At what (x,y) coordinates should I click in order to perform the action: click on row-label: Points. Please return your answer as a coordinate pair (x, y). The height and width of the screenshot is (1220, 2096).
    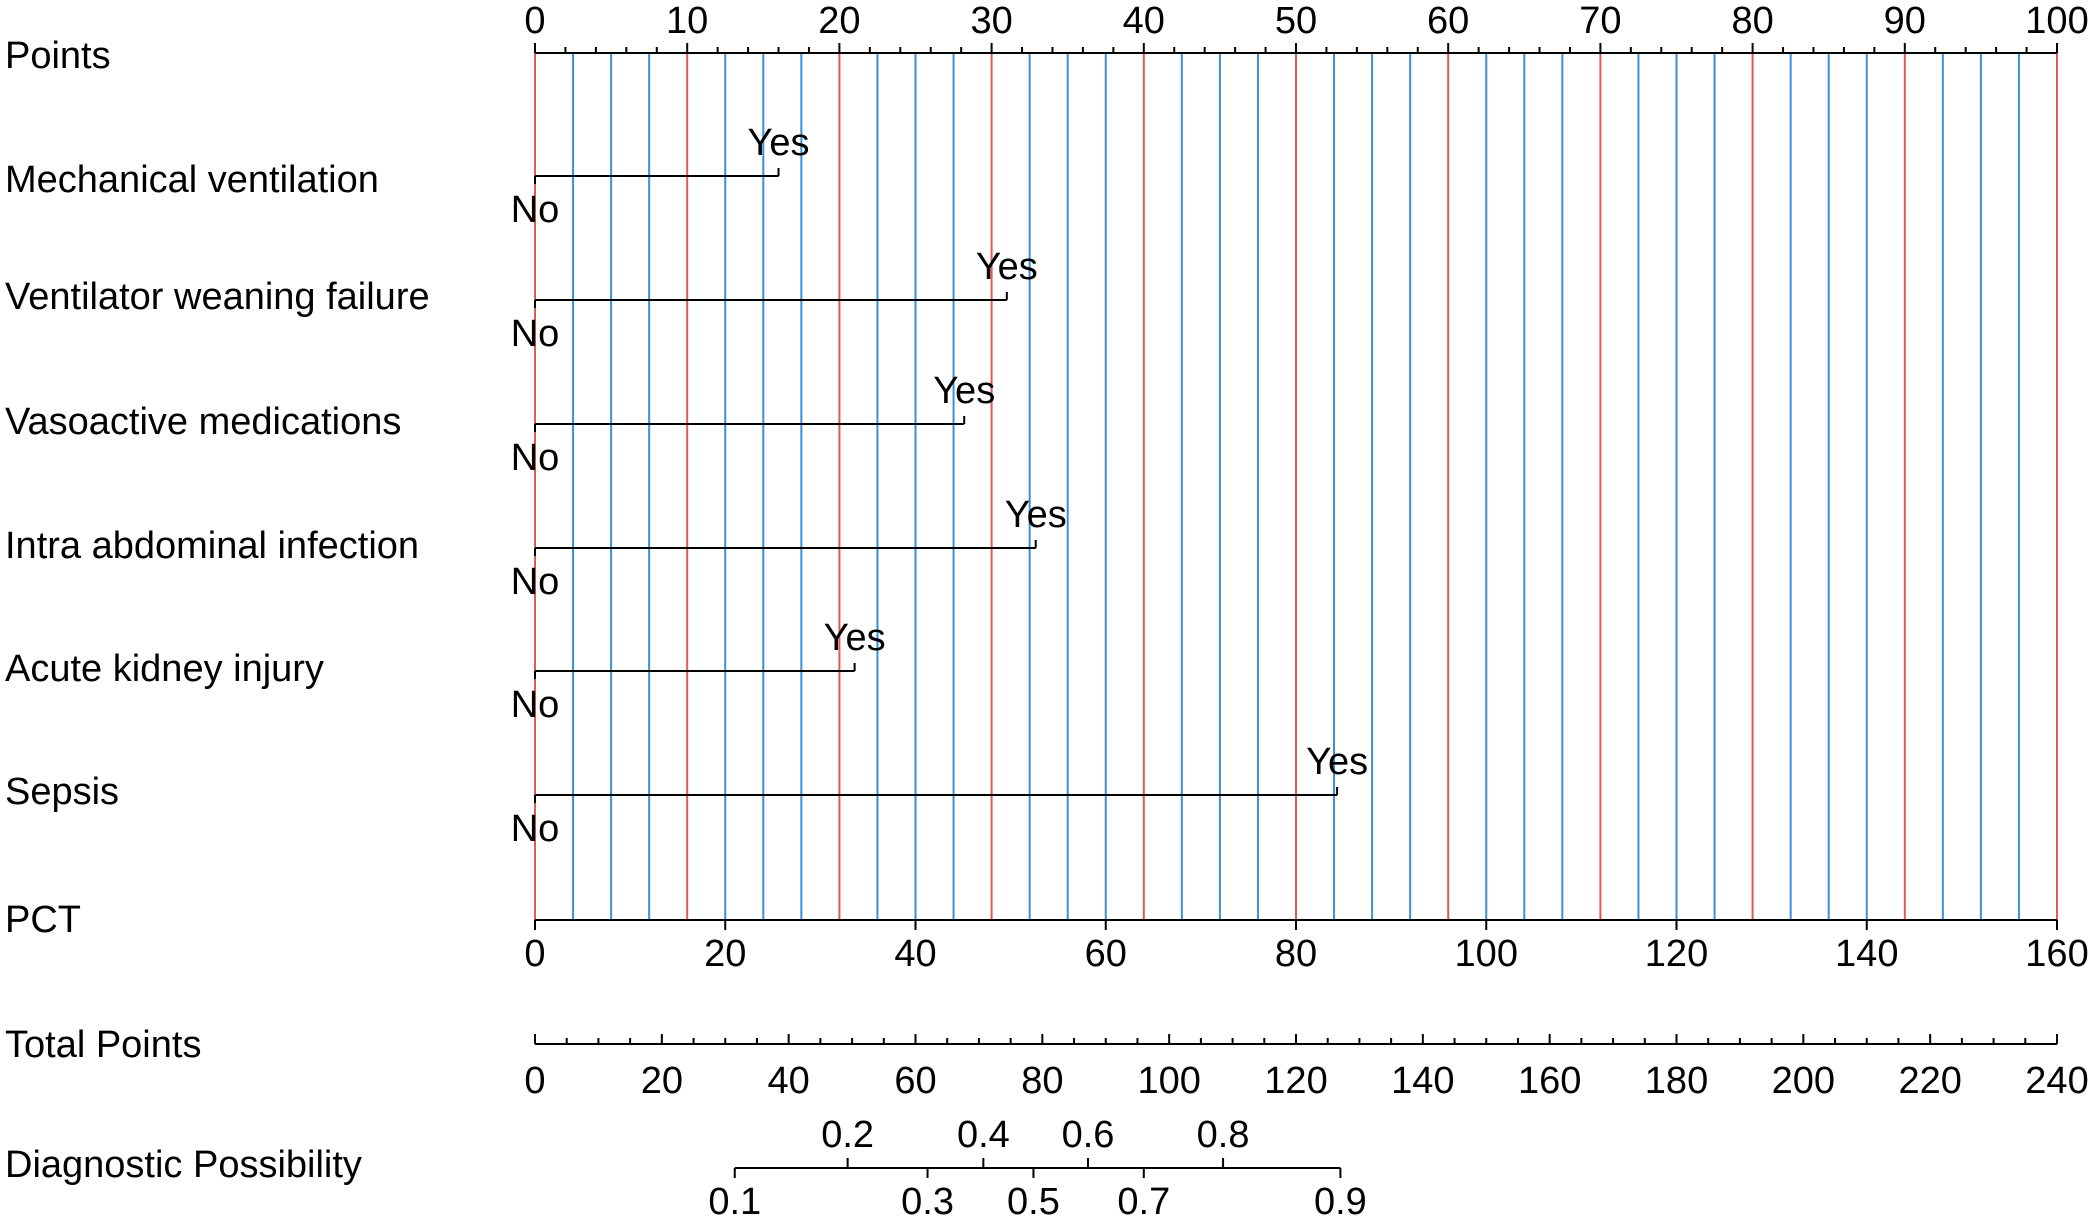
    Looking at the image, I should click on (58, 56).